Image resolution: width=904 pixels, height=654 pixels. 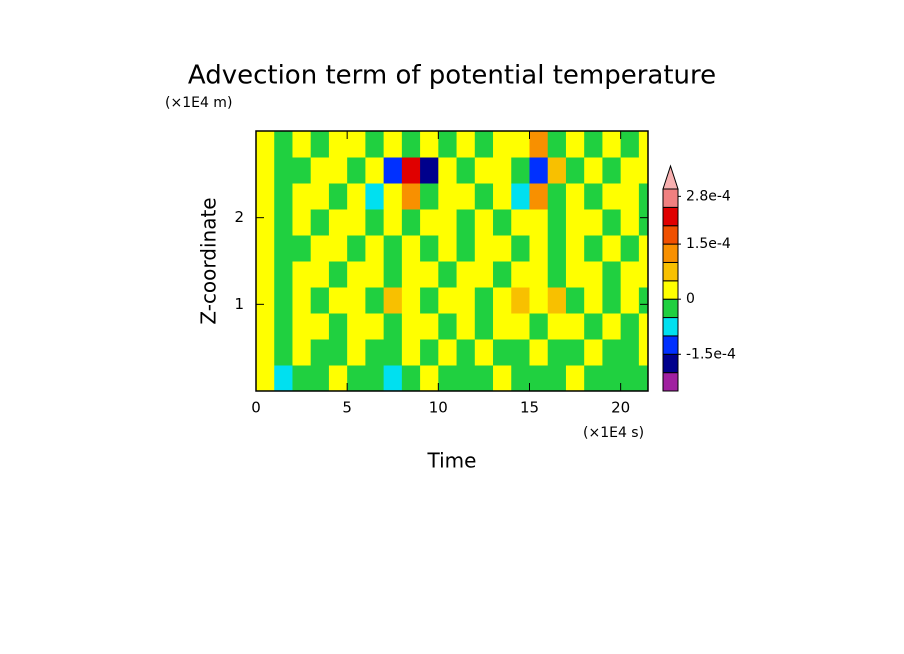 I want to click on colorbar-label: 2.8e-4, so click(x=708, y=196).